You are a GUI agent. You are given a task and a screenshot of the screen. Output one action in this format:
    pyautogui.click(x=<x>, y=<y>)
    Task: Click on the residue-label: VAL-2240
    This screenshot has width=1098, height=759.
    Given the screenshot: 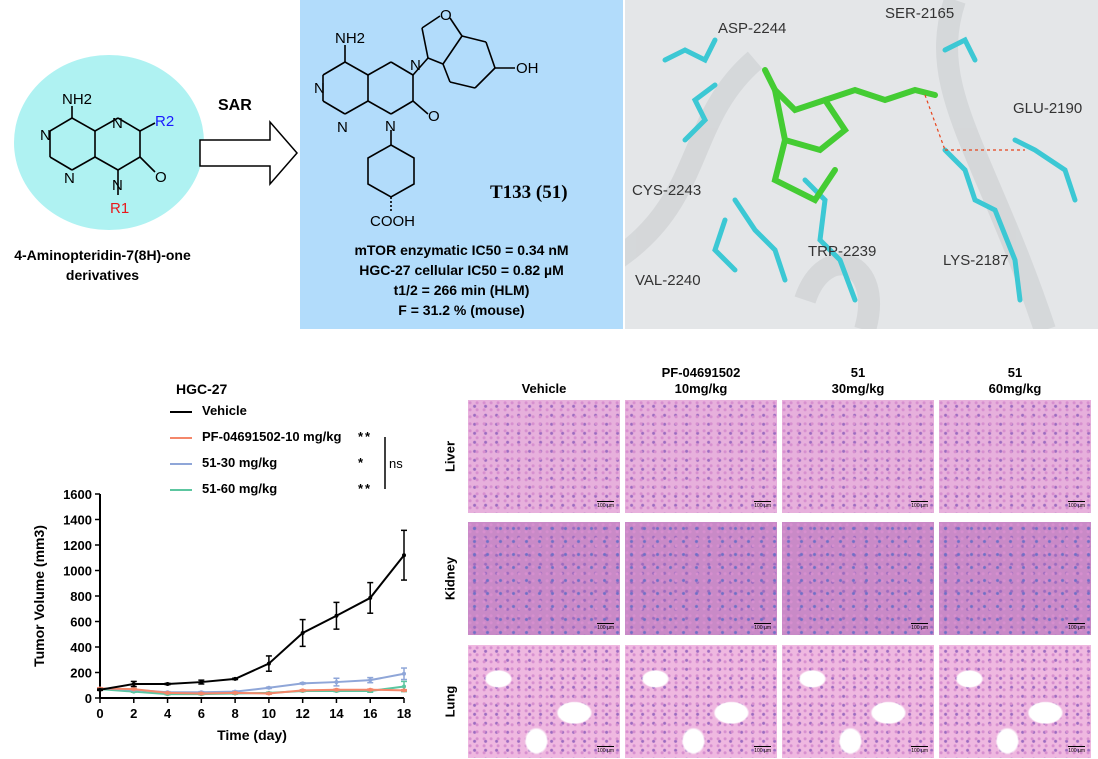 What is the action you would take?
    pyautogui.click(x=668, y=280)
    